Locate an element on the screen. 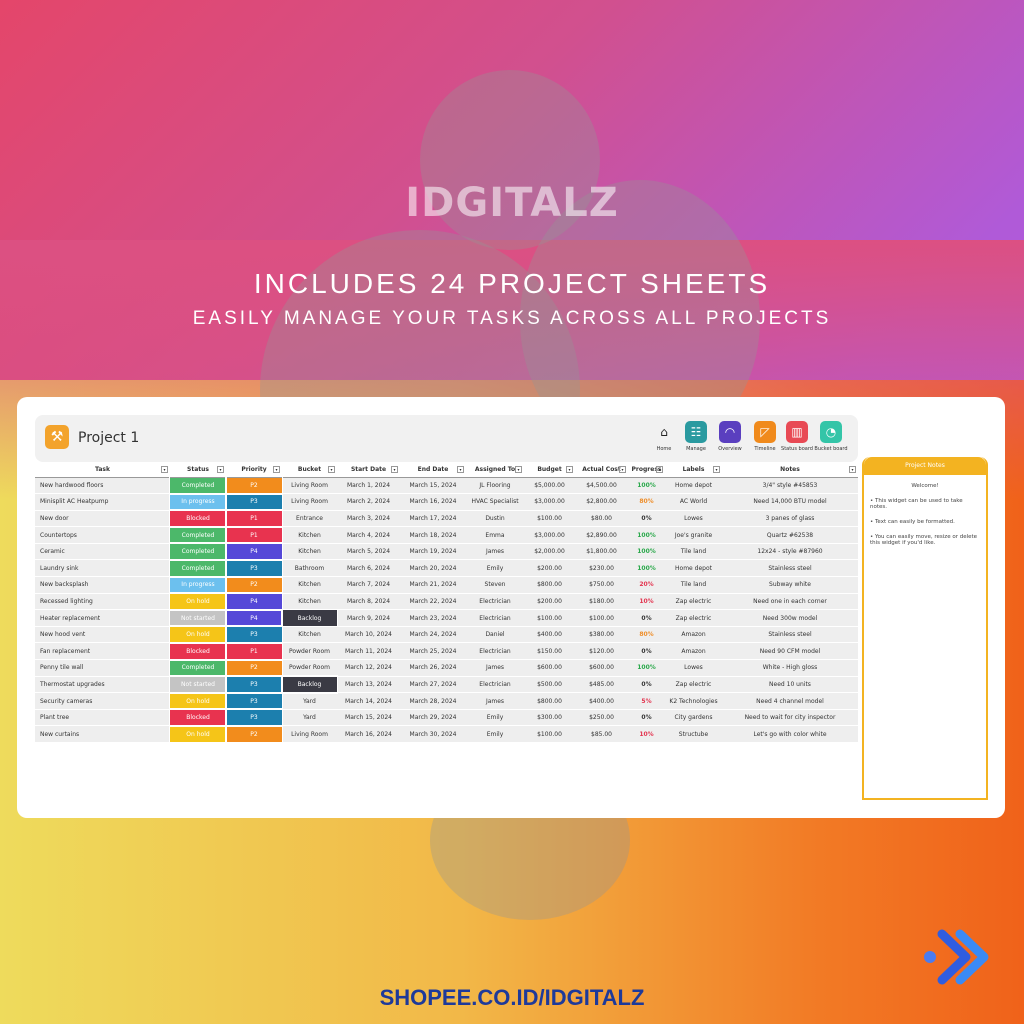 This screenshot has width=1024, height=1024. cell-assigned-to: Daniel is located at coordinates (495, 635).